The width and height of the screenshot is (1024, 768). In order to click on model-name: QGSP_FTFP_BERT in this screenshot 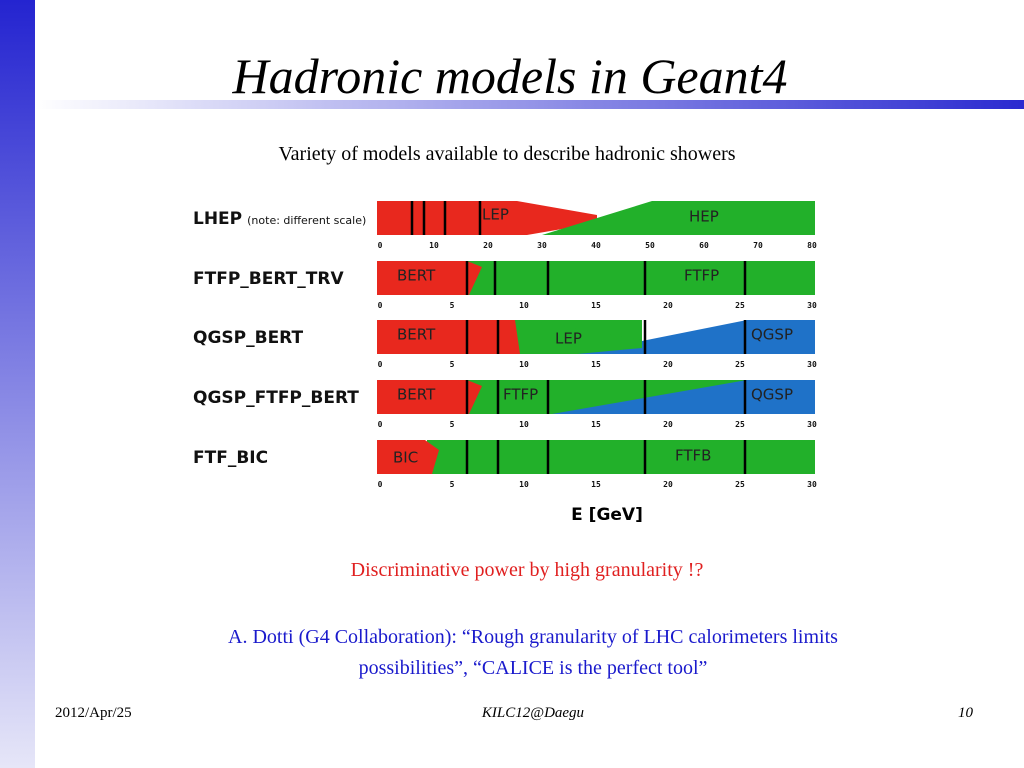, I will do `click(276, 398)`.